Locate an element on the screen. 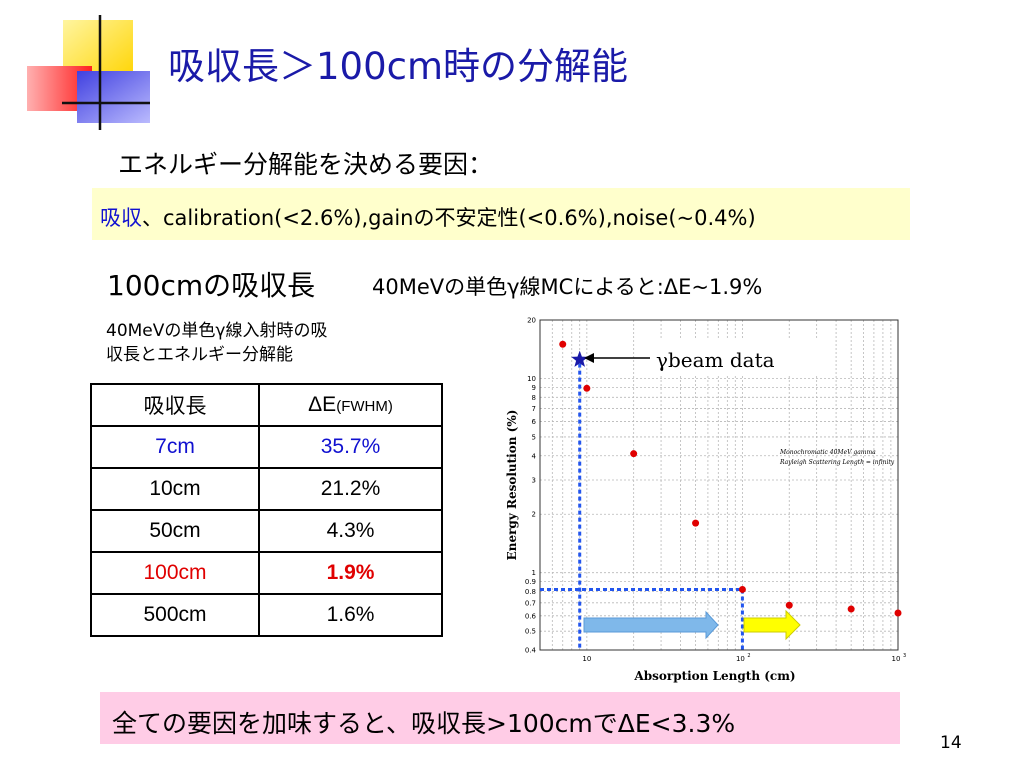 The image size is (1024, 768). conclusion-text: 全ての要因を加味すると、吸収長>100cmでΔE<3.3% is located at coordinates (424, 723).